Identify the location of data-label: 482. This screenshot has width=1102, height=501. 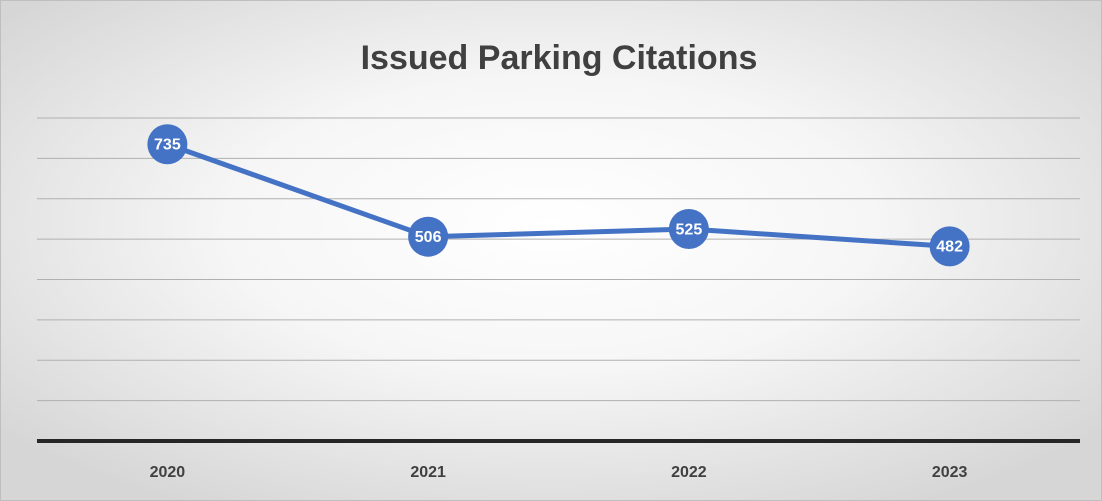
(949, 247).